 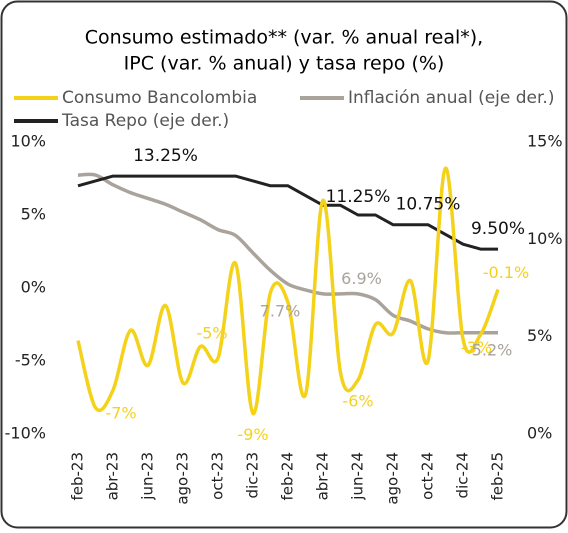 What do you see at coordinates (357, 400) in the screenshot?
I see `data-label: -6%` at bounding box center [357, 400].